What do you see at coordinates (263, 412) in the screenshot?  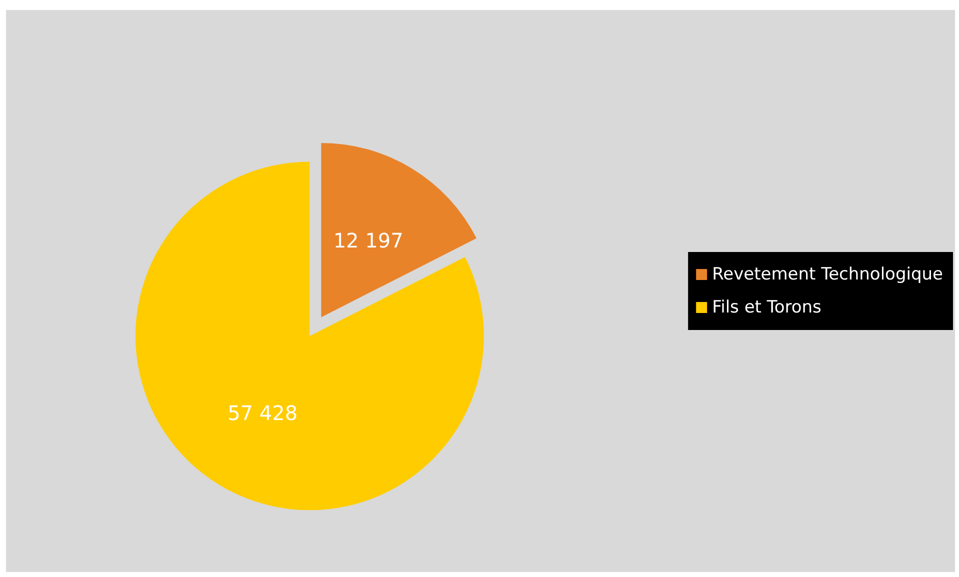 I see `data-label: 57 428` at bounding box center [263, 412].